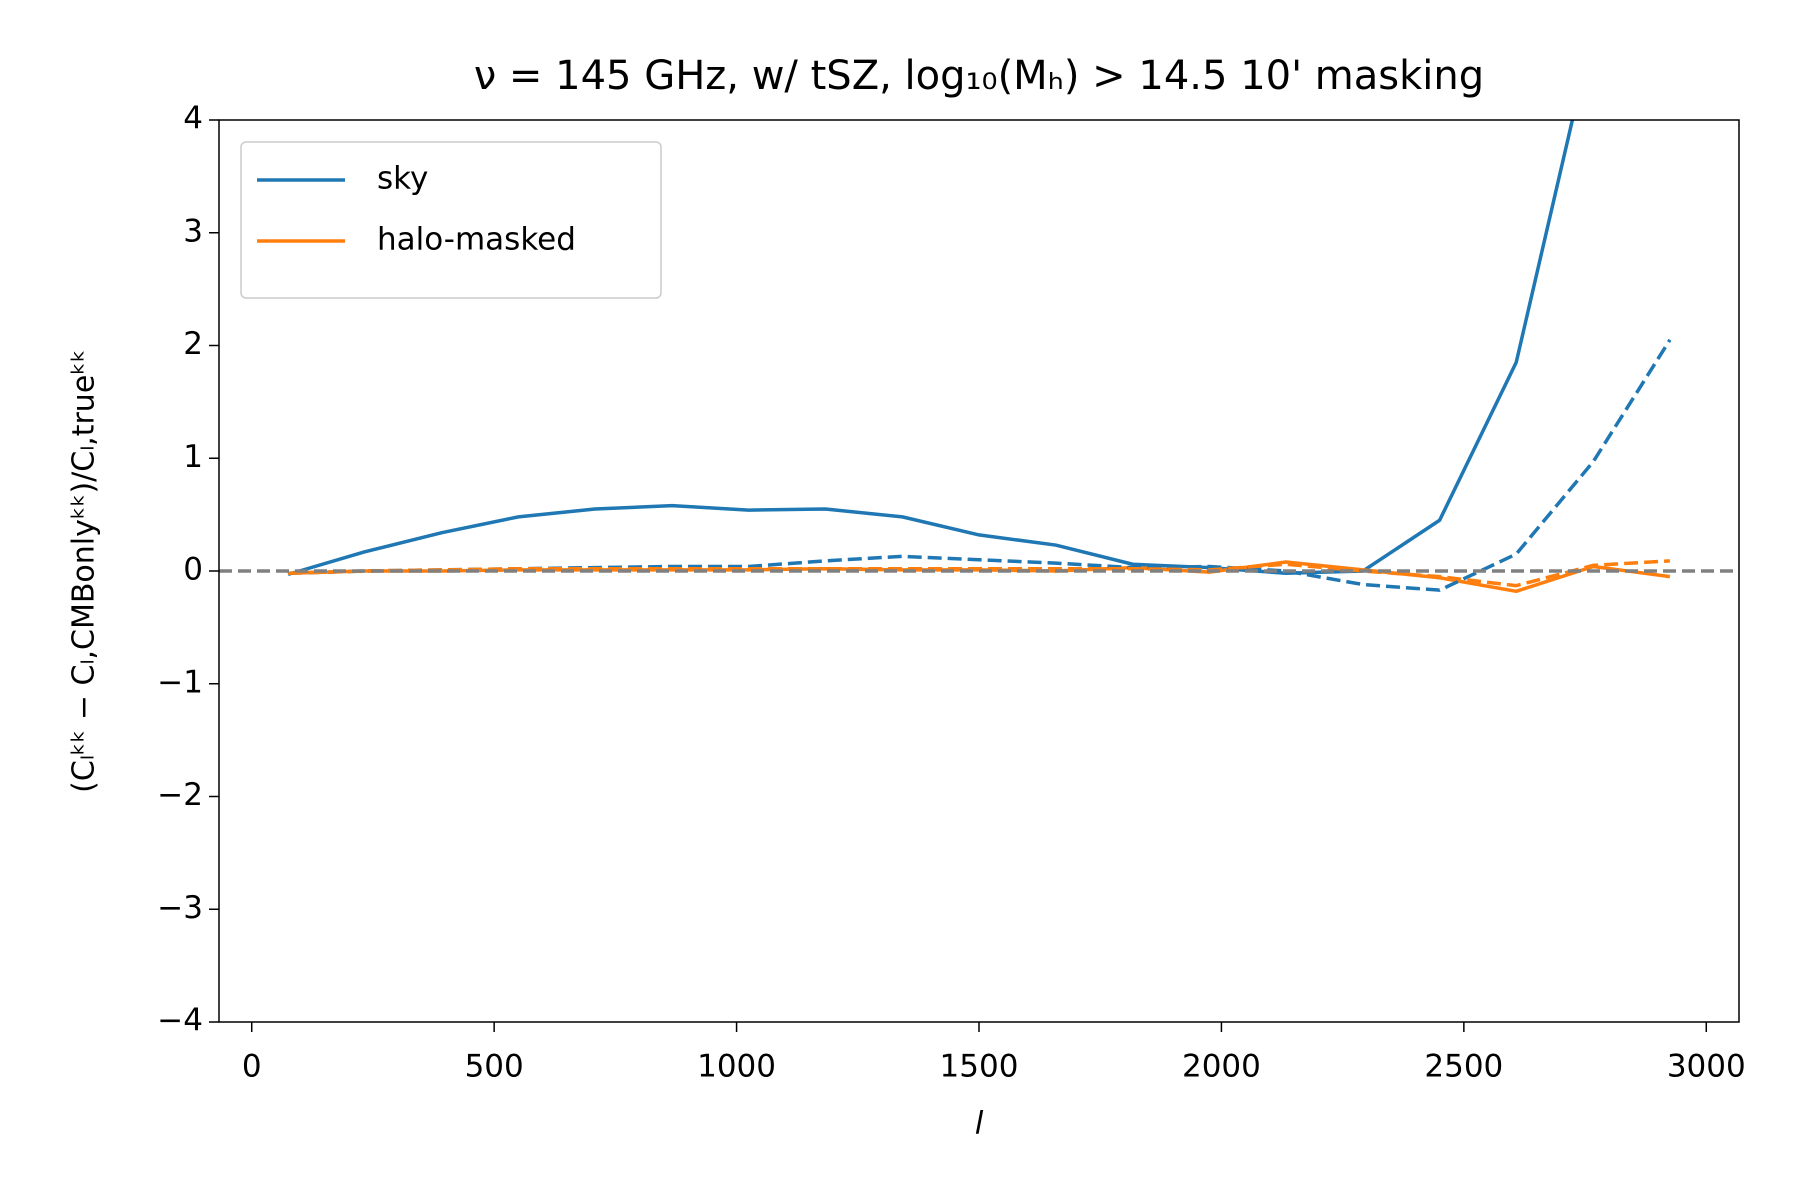  Describe the element at coordinates (180, 908) in the screenshot. I see `y-tick-label: −3` at that location.